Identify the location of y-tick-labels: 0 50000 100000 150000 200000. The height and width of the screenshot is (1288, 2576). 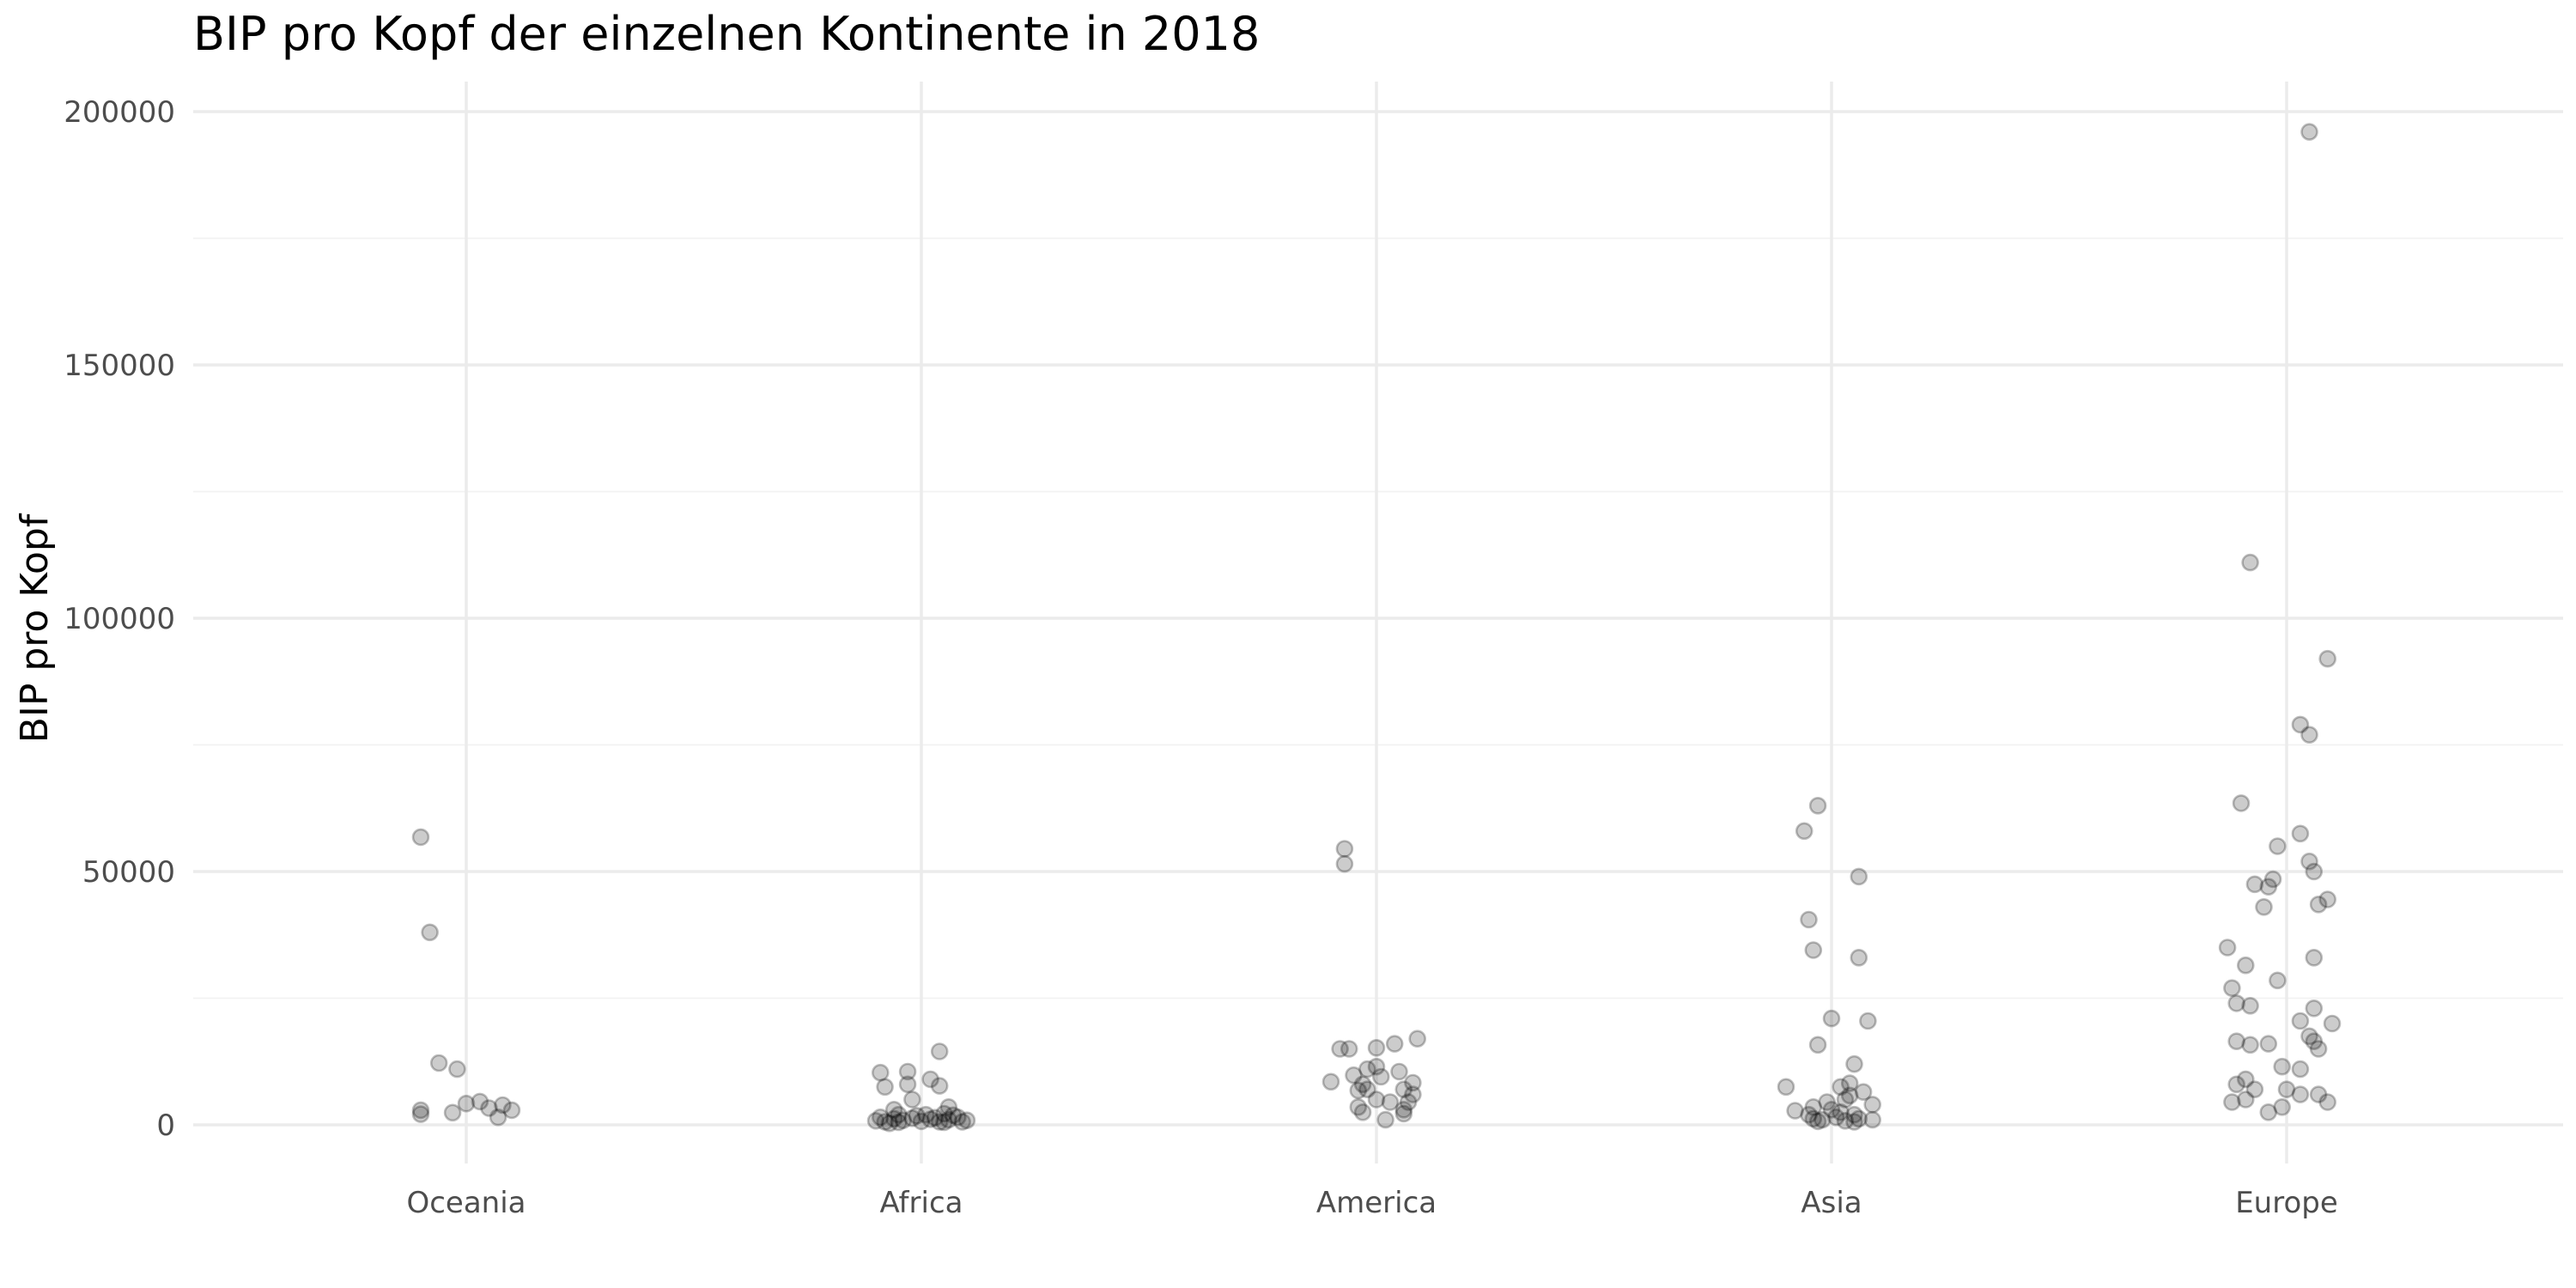
(119, 619).